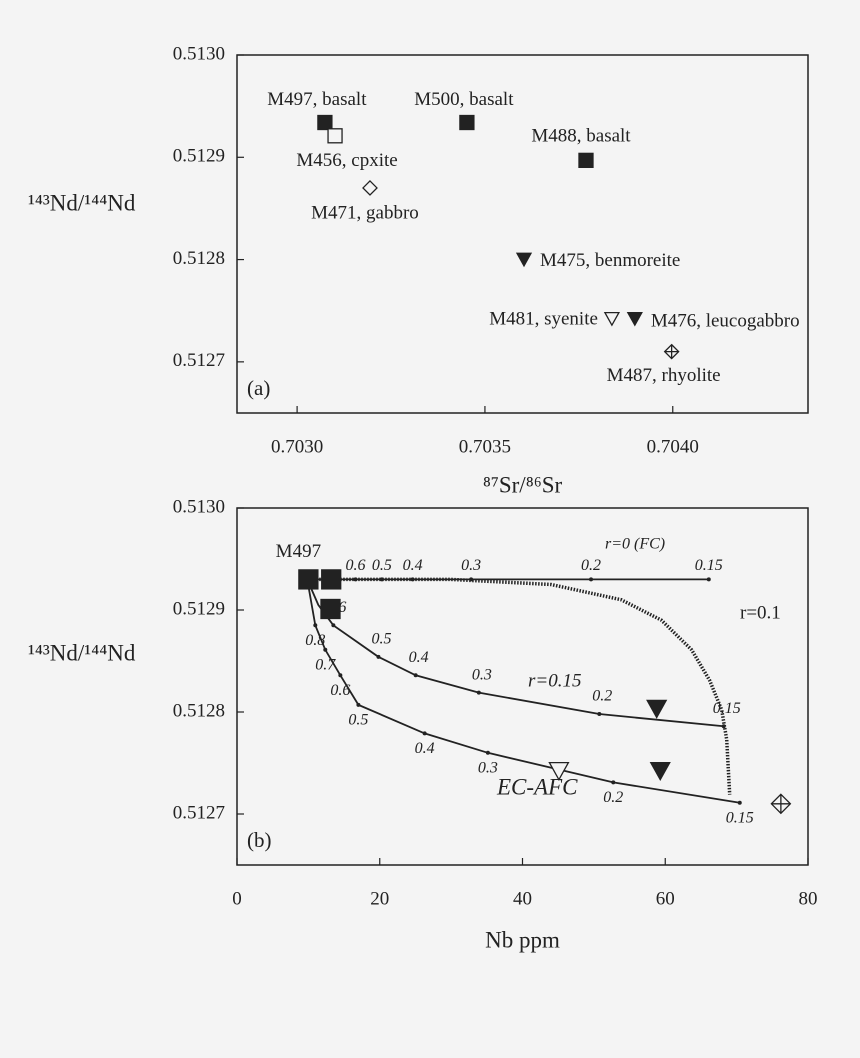 Image resolution: width=860 pixels, height=1058 pixels. I want to click on point-label: M456, cpxite, so click(346, 160).